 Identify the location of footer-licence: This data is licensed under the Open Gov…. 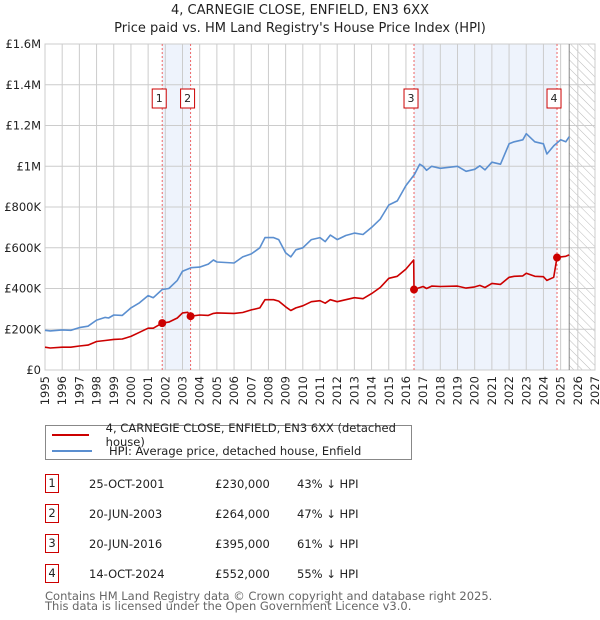
(228, 606).